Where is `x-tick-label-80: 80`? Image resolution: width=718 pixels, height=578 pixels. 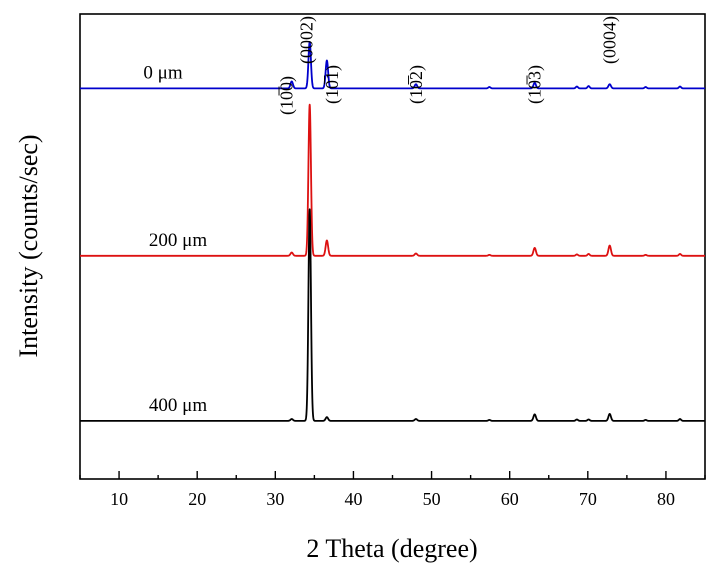
x-tick-label-80: 80 is located at coordinates (666, 499).